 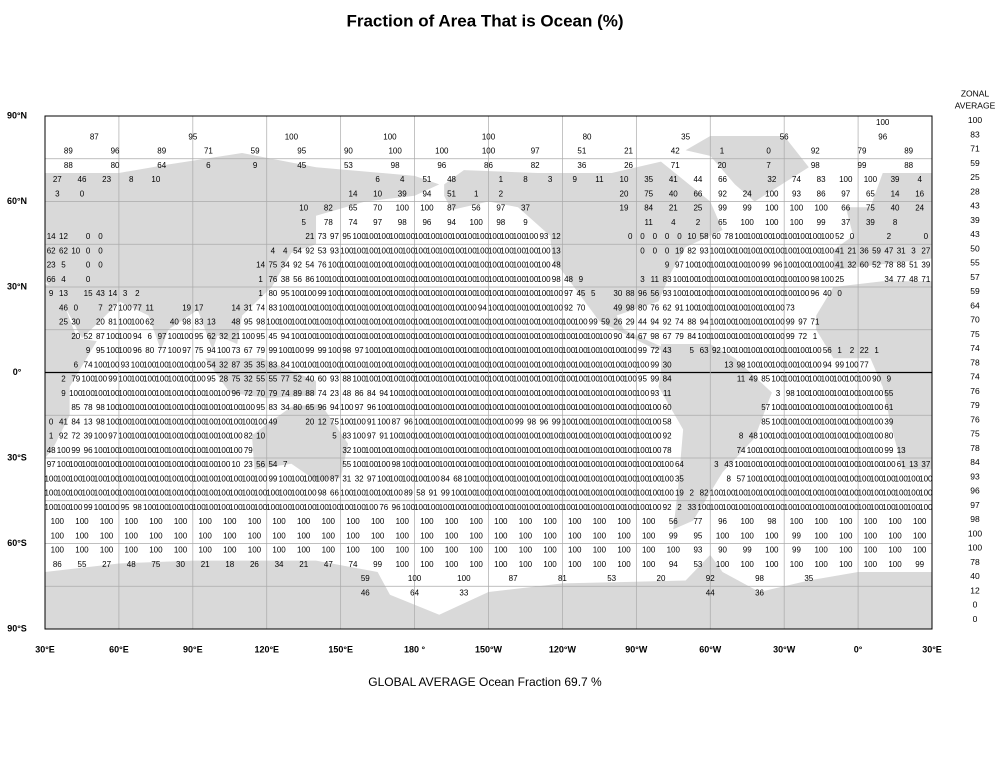 I want to click on cell-value: 95, so click(x=285, y=293).